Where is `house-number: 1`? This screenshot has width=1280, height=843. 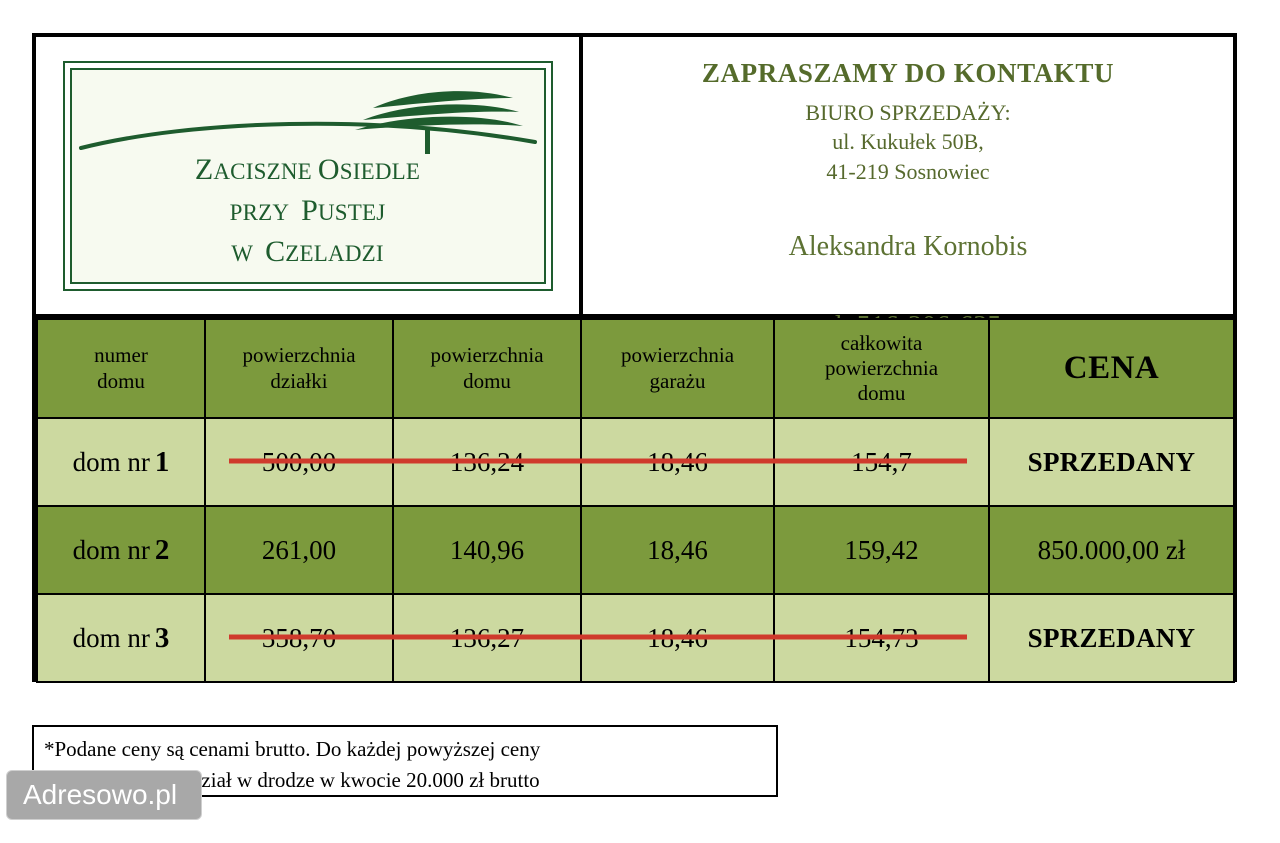
house-number: 1 is located at coordinates (162, 461).